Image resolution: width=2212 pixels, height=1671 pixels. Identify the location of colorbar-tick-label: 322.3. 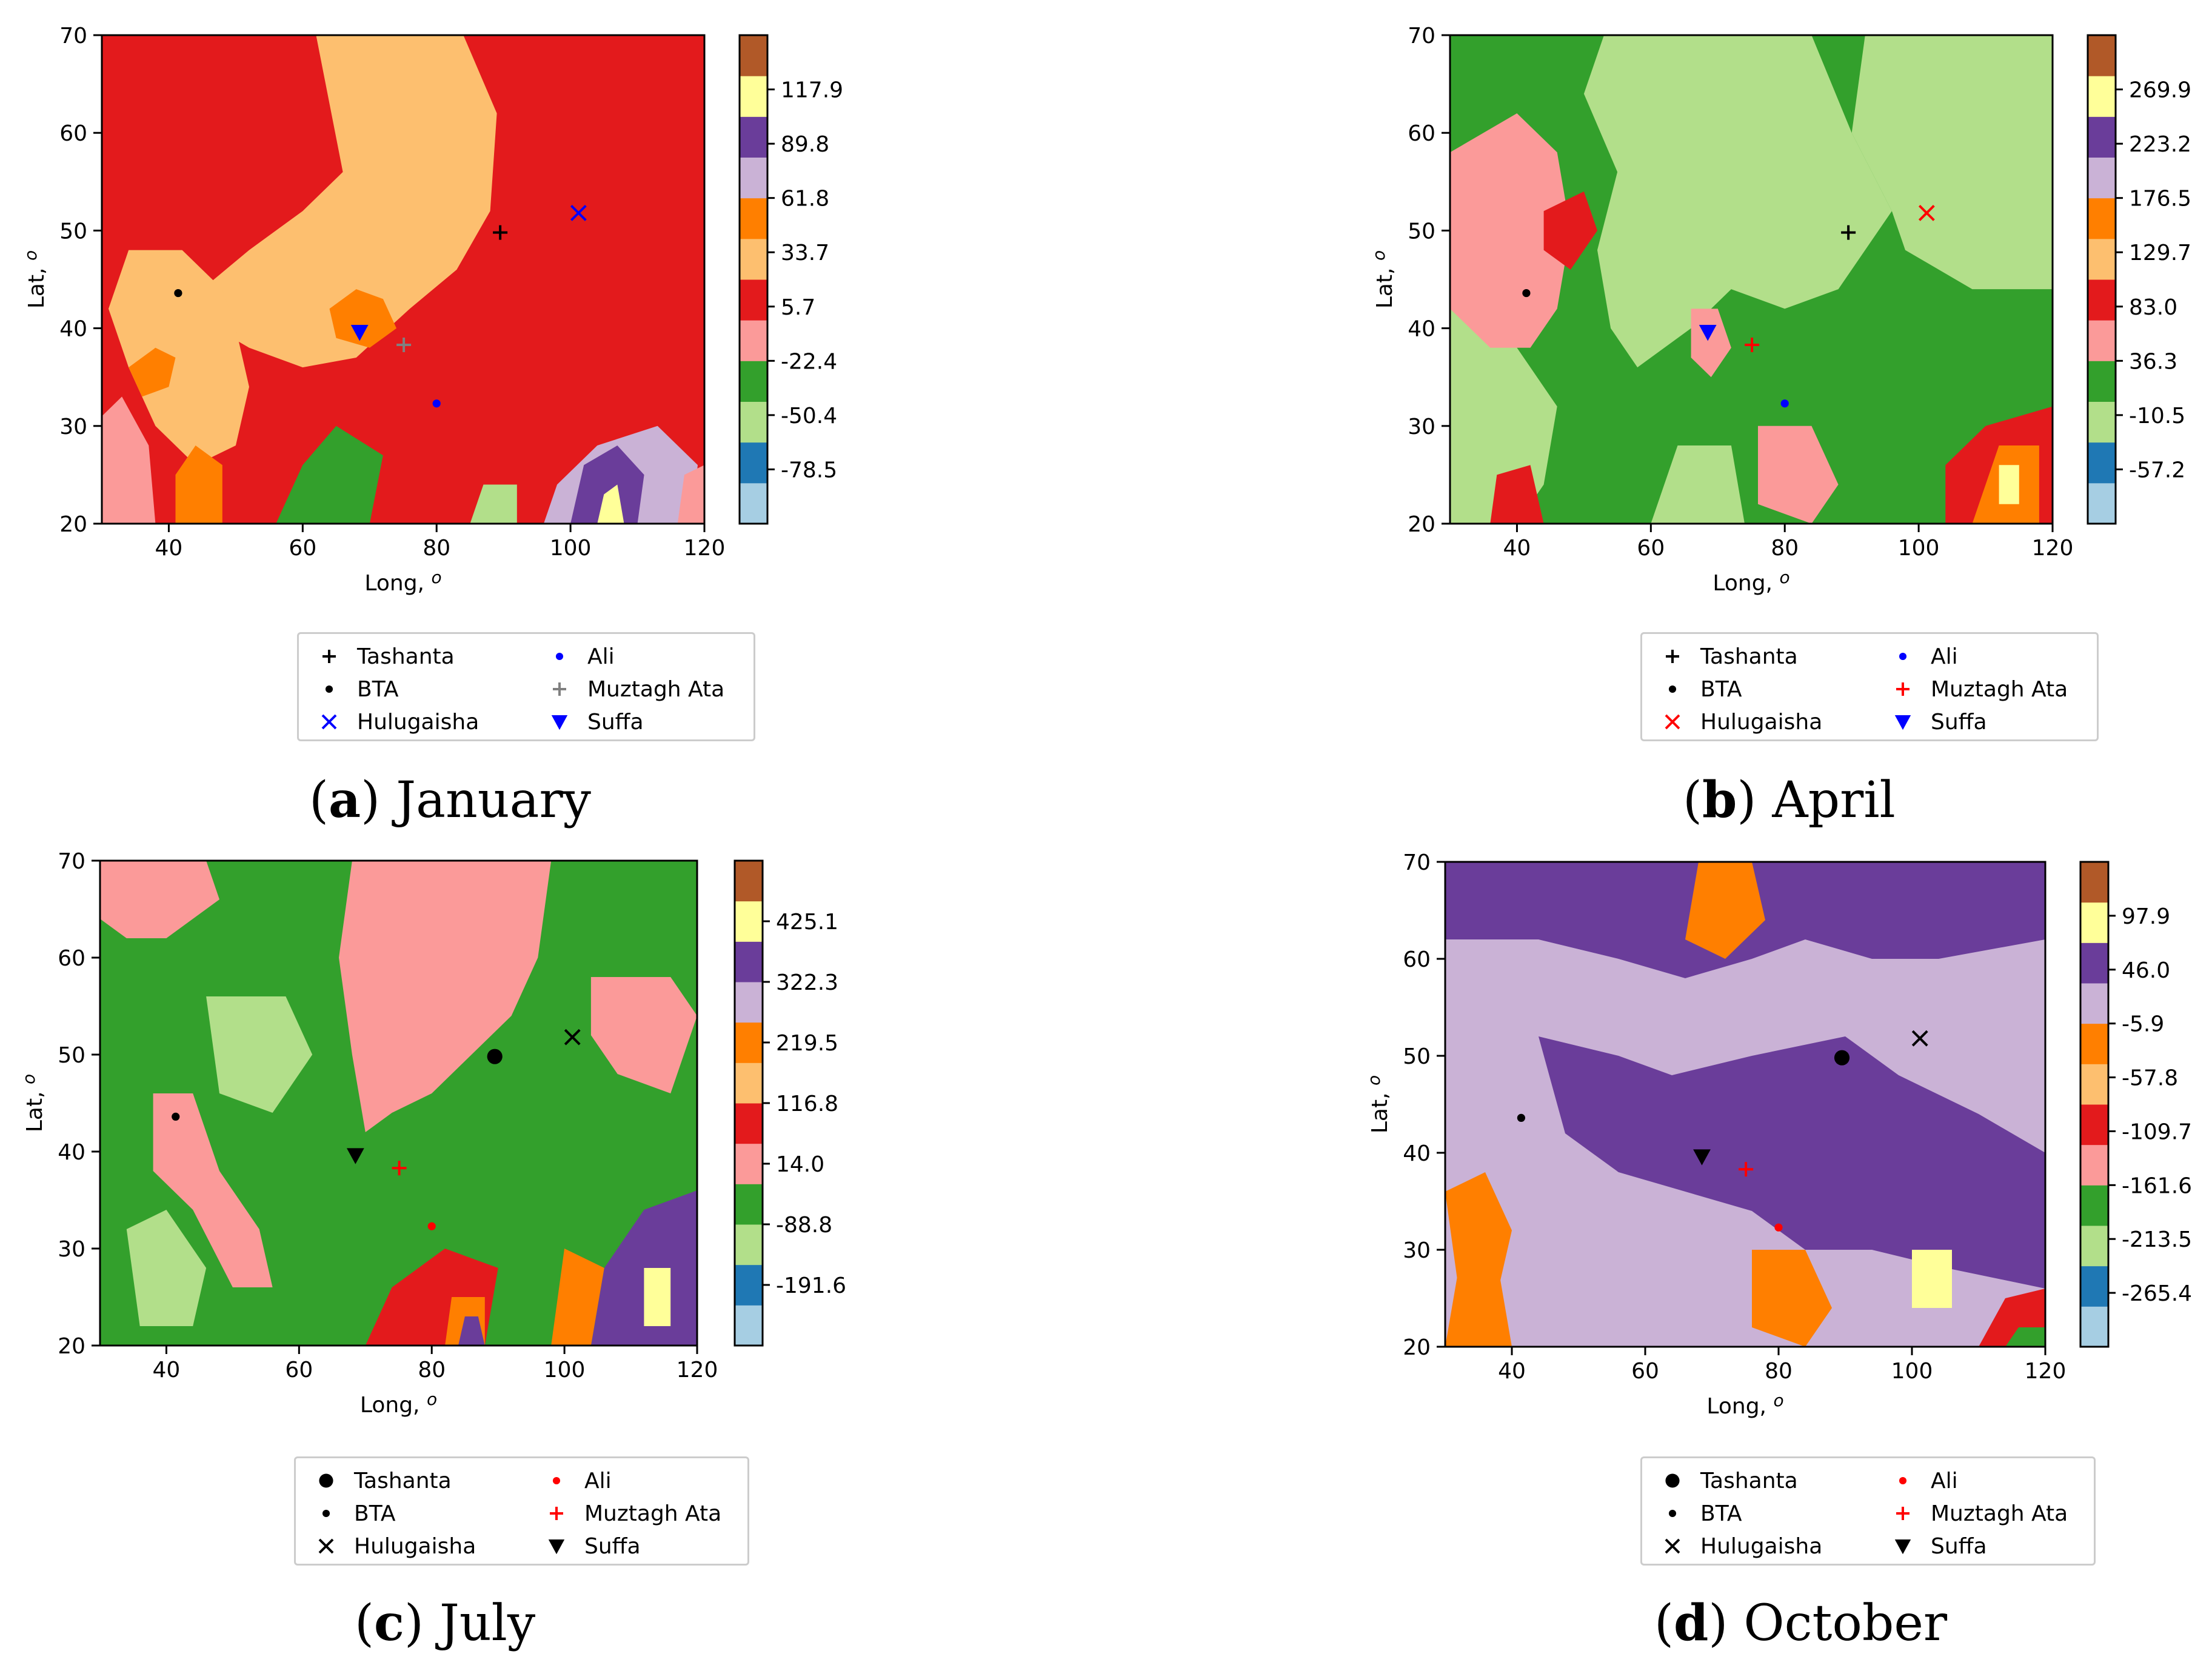
(807, 982).